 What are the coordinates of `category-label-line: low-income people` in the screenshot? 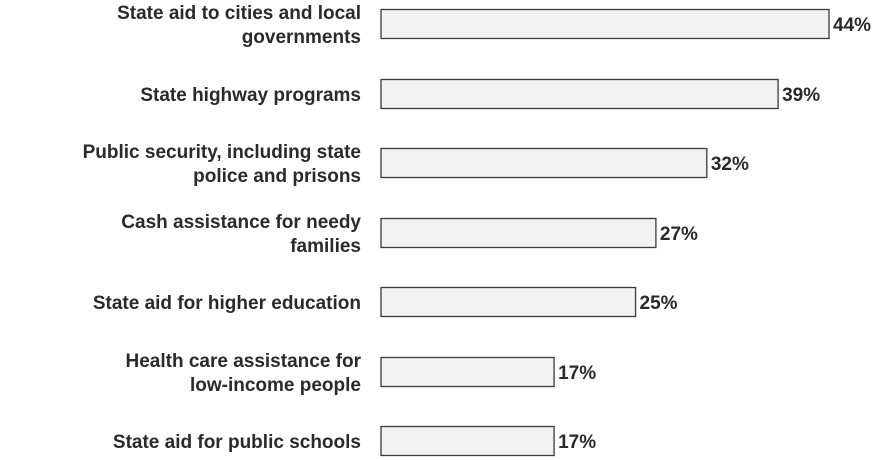 It's located at (275, 385).